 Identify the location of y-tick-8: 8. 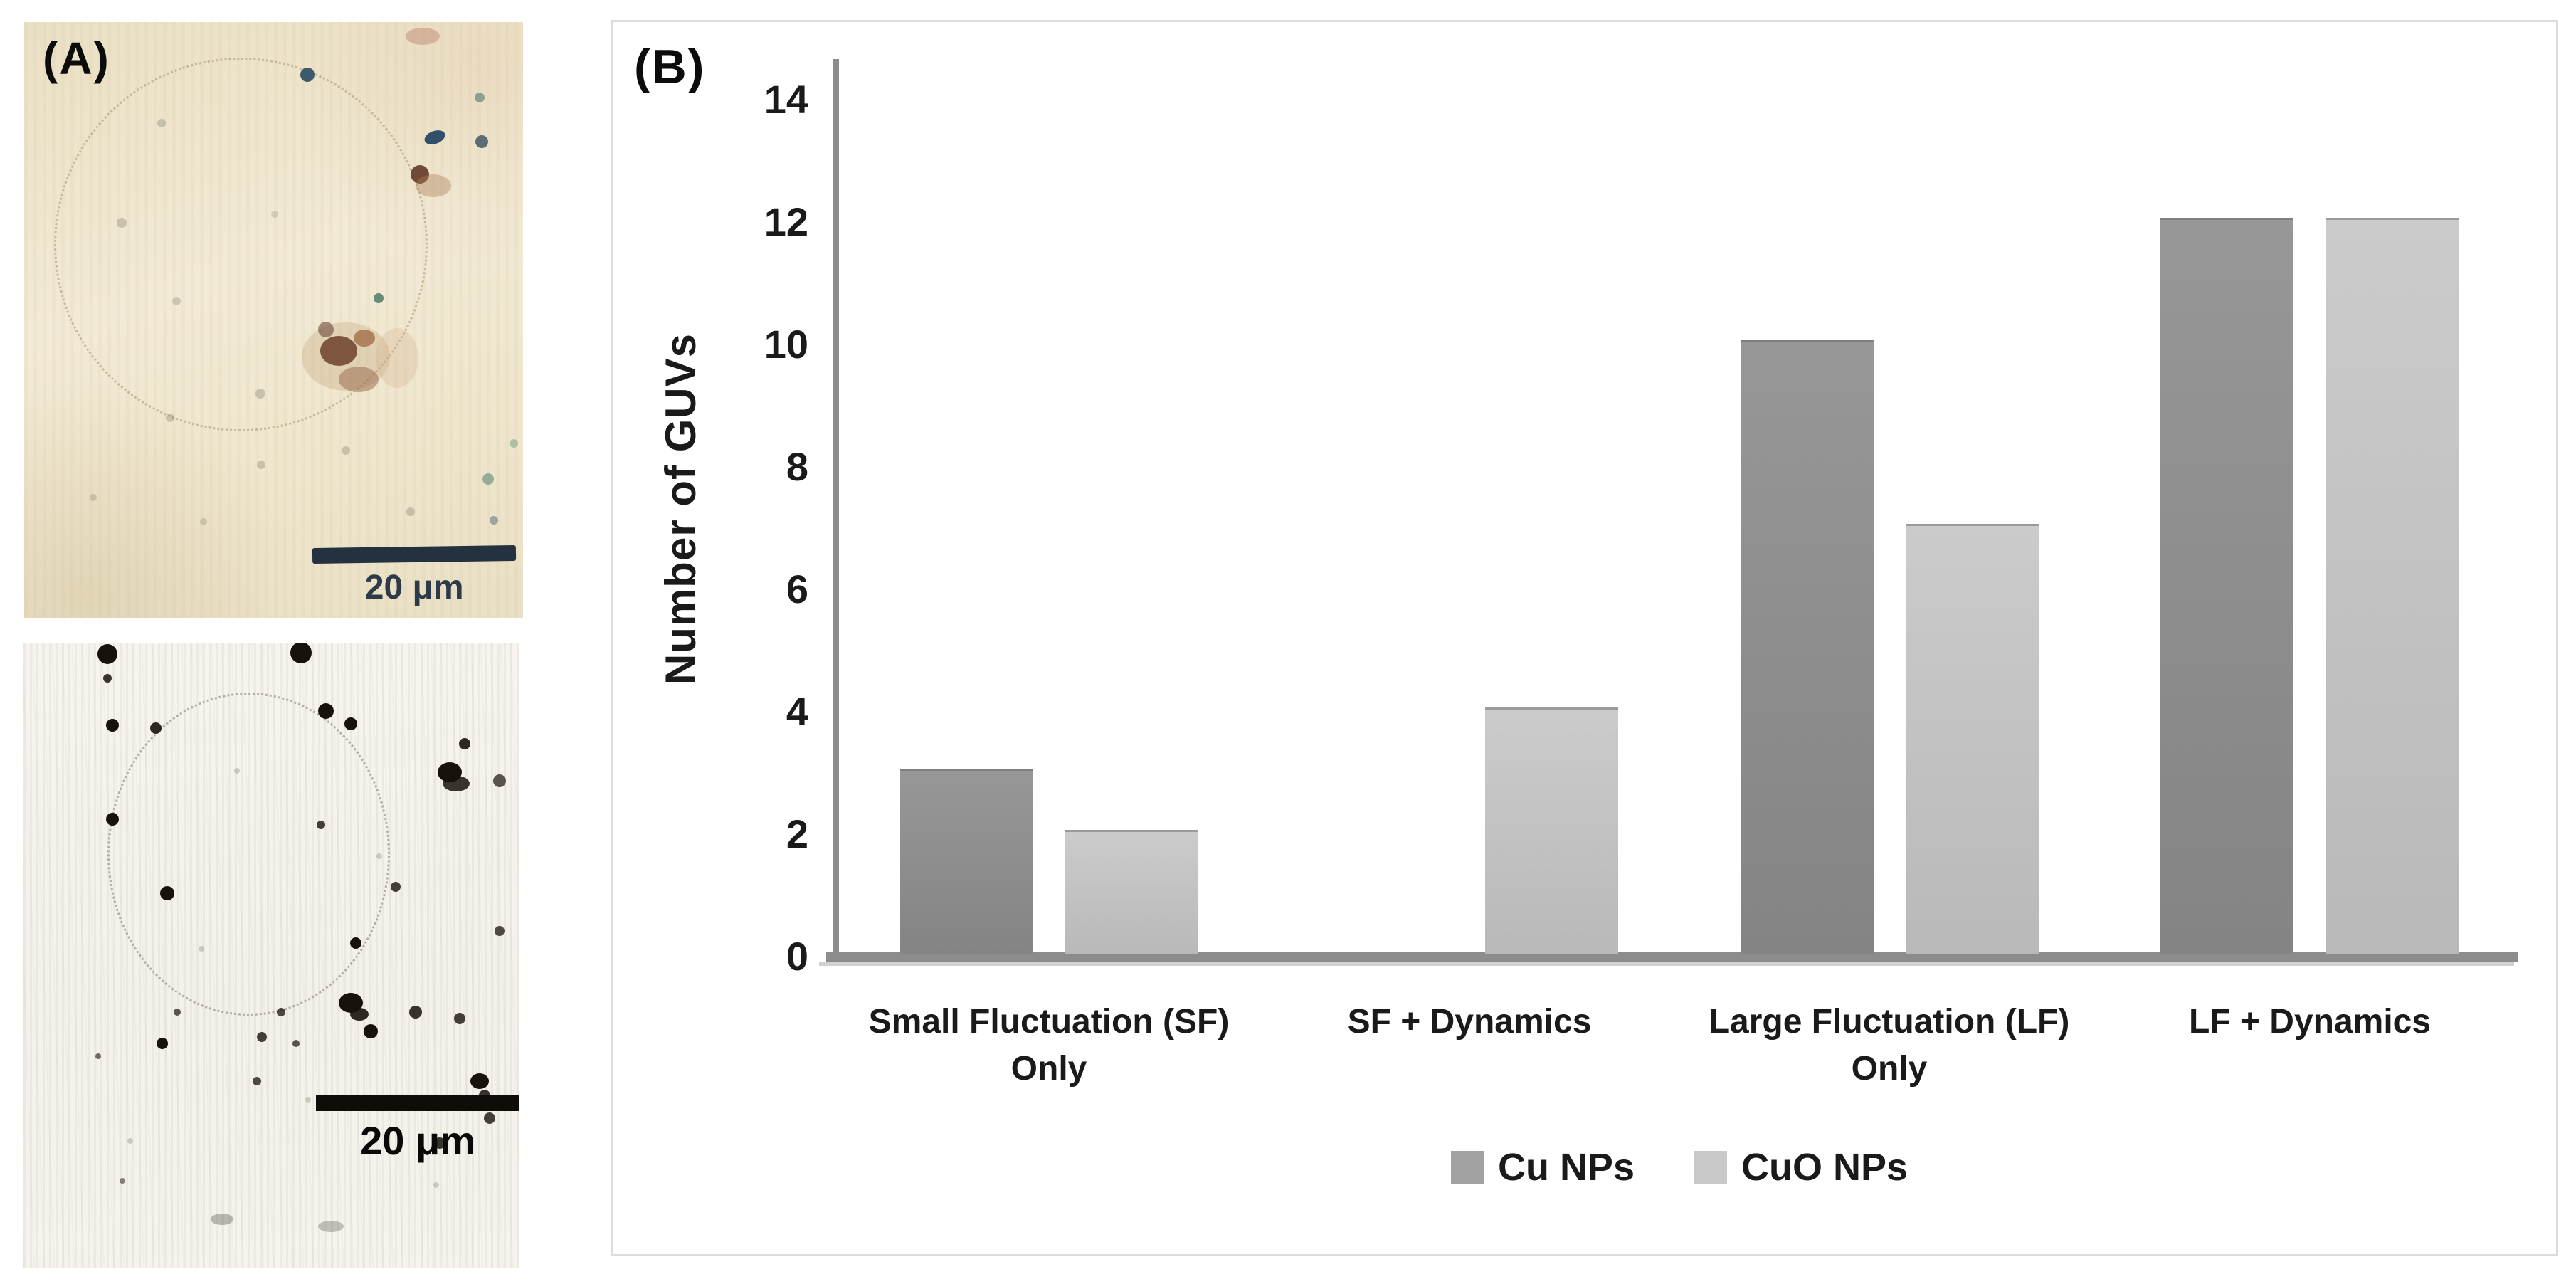
(797, 467).